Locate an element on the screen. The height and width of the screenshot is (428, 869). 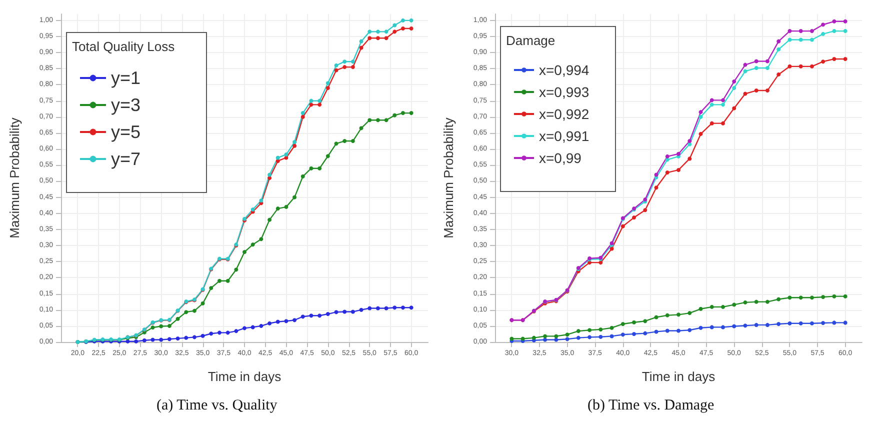
legend-label: y=1 is located at coordinates (126, 78).